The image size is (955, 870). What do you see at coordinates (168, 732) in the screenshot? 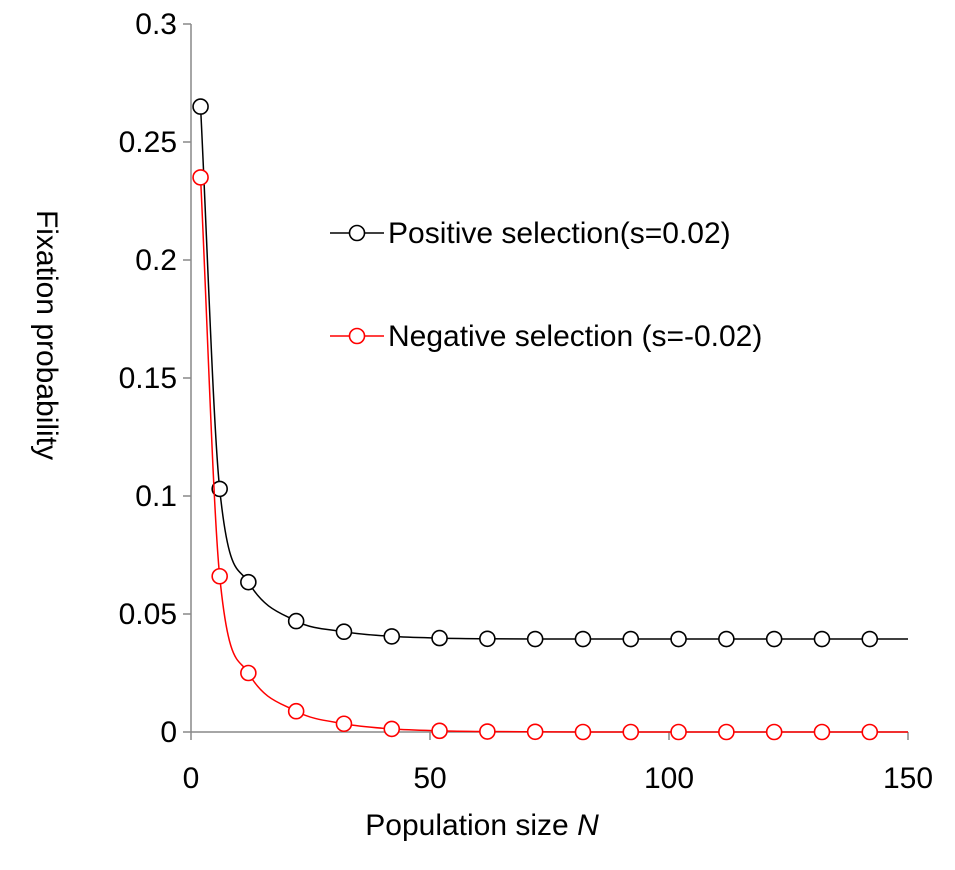
I see `y-tick-label: 0` at bounding box center [168, 732].